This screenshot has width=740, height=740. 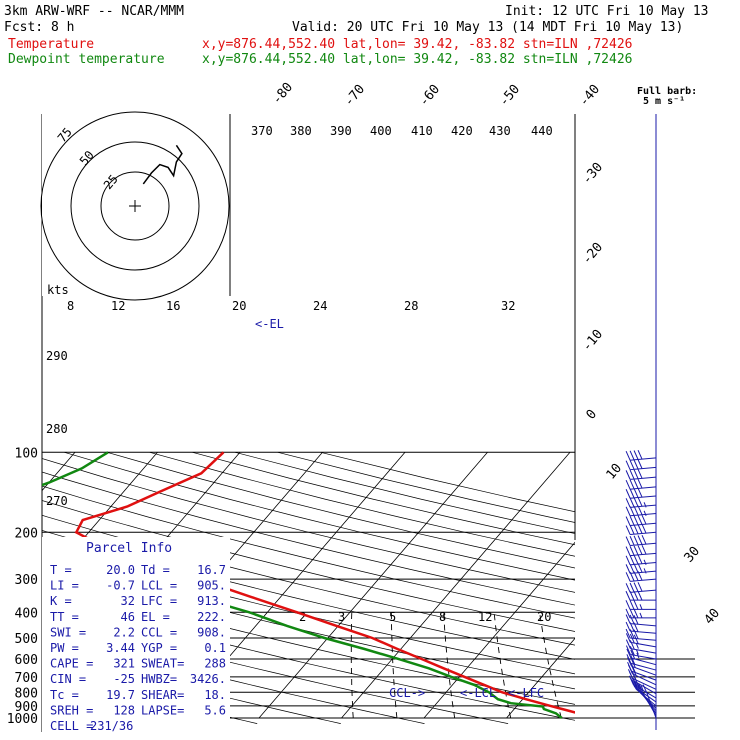 I want to click on hodograph: 25 50 75, so click(x=135, y=206).